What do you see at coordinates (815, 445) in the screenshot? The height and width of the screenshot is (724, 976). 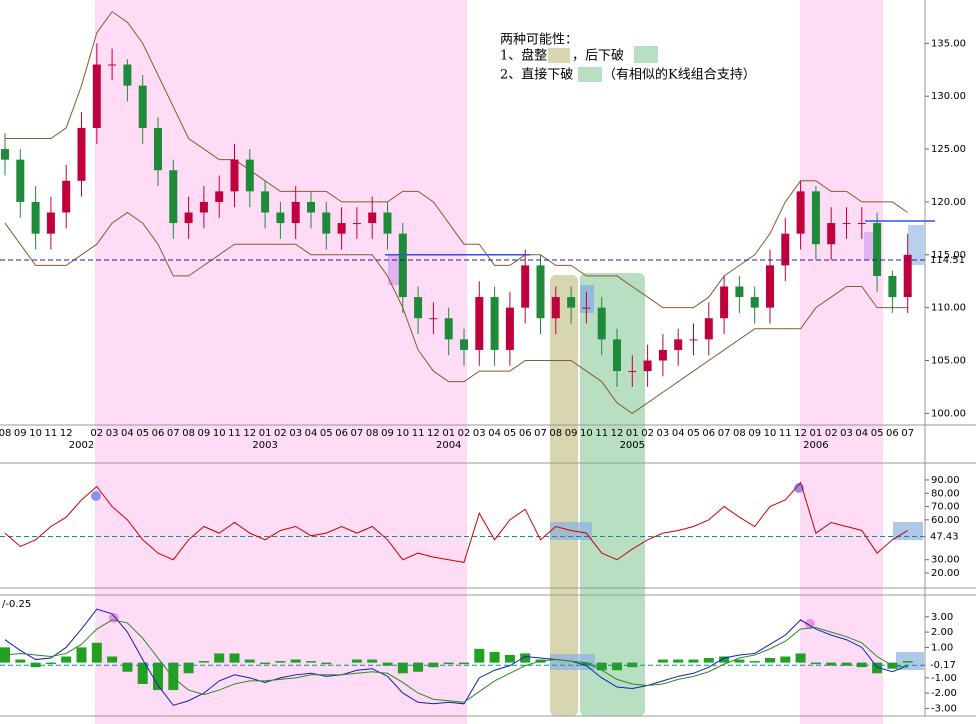 I see `year-label: 2006` at bounding box center [815, 445].